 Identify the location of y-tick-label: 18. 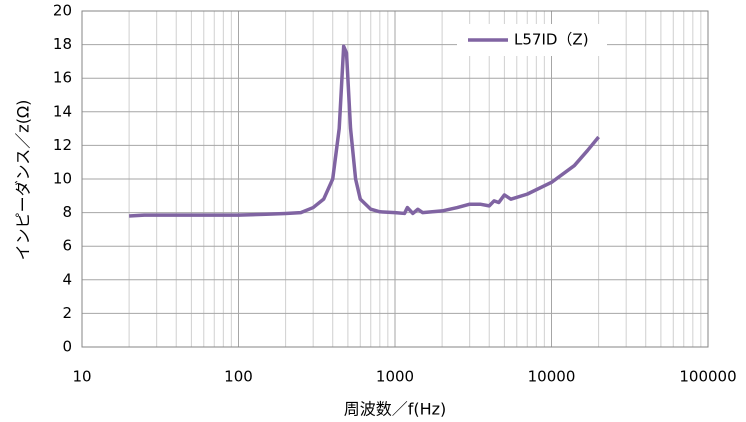
(62, 44).